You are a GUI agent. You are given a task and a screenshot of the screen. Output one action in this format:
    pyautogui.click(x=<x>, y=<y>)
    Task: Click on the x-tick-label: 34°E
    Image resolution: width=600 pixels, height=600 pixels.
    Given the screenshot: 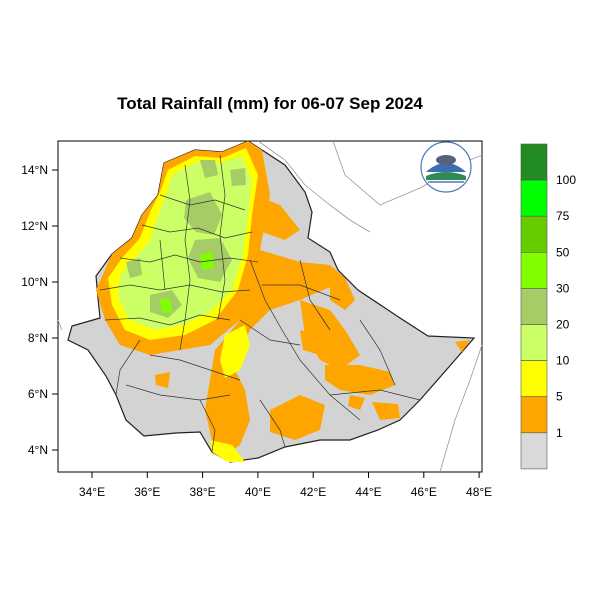 What is the action you would take?
    pyautogui.click(x=92, y=492)
    